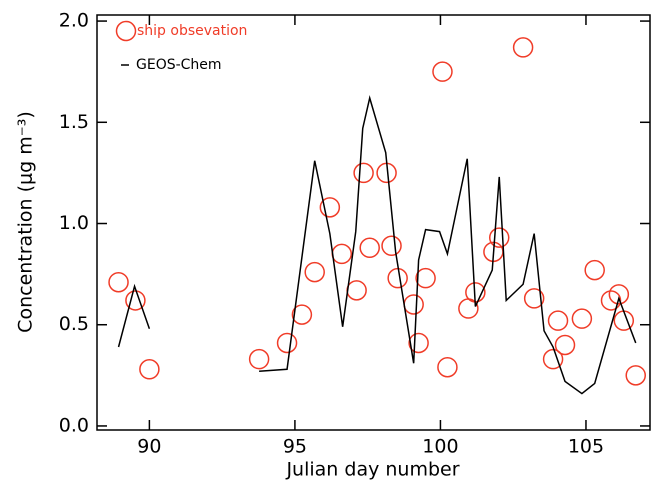 The height and width of the screenshot is (494, 652). Describe the element at coordinates (126, 31) in the screenshot. I see `legend-symbol` at that location.